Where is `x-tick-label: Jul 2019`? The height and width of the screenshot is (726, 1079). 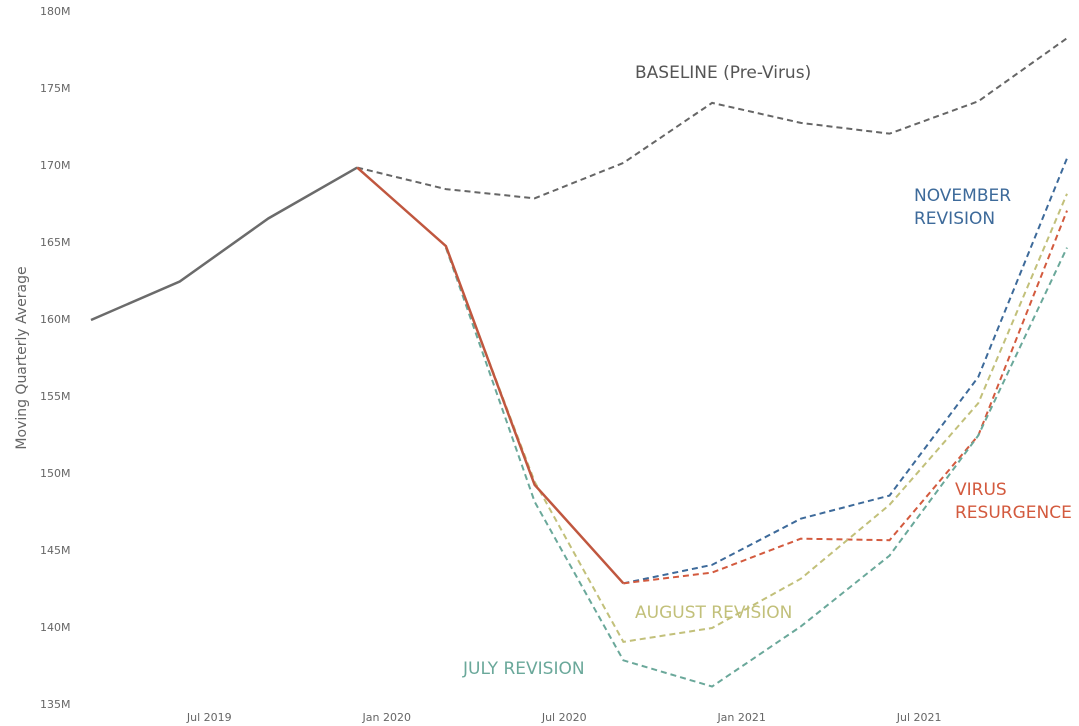 x-tick-label: Jul 2019 is located at coordinates (209, 717).